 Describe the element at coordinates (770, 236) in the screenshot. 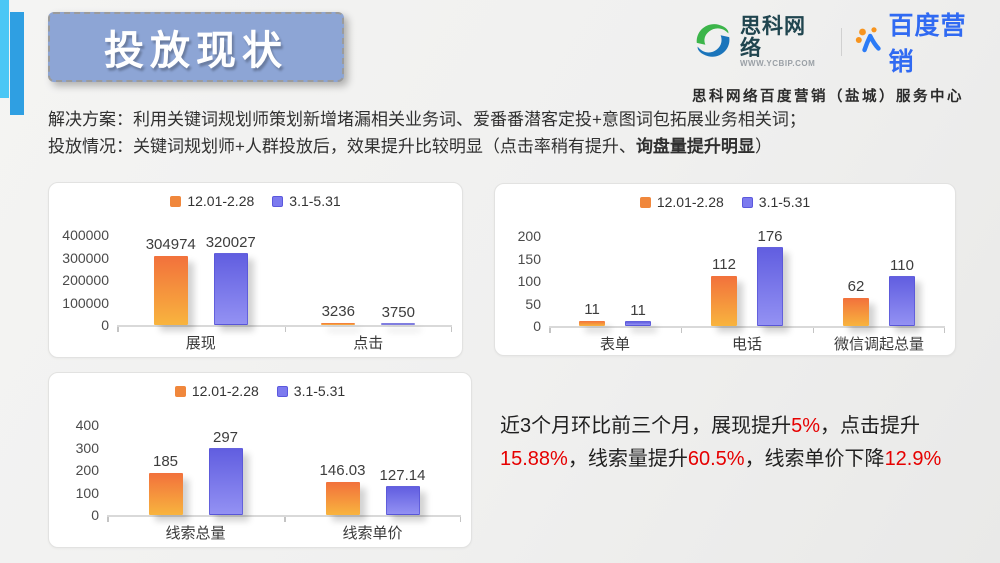

I see `value-label: 176` at that location.